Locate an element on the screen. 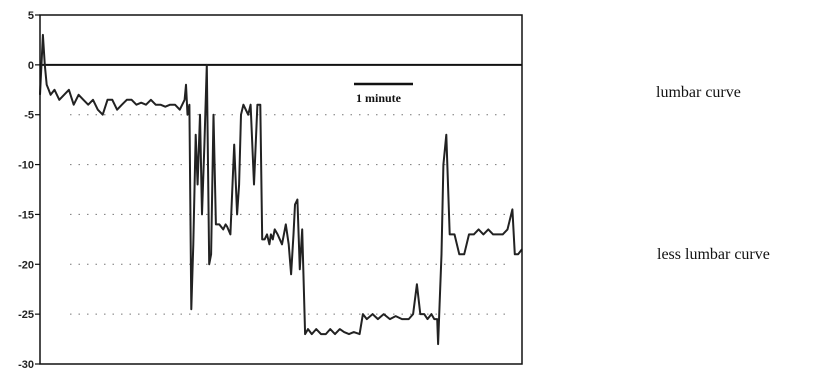  annotation-lumbar-curve: lumbar curve is located at coordinates (698, 92).